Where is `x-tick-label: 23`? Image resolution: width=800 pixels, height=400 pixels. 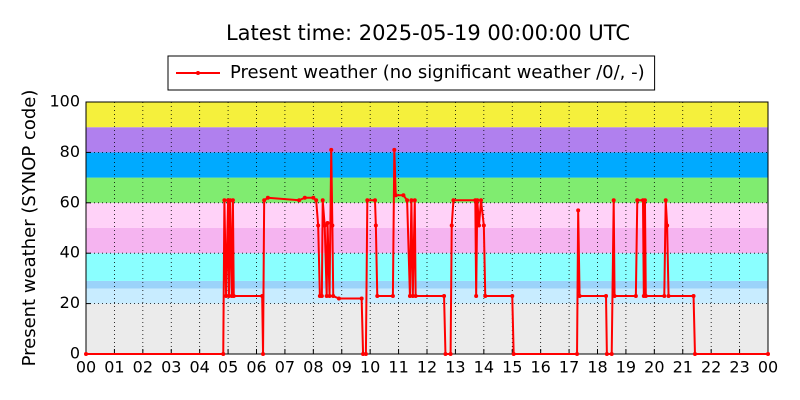
x-tick-label: 23 is located at coordinates (739, 367).